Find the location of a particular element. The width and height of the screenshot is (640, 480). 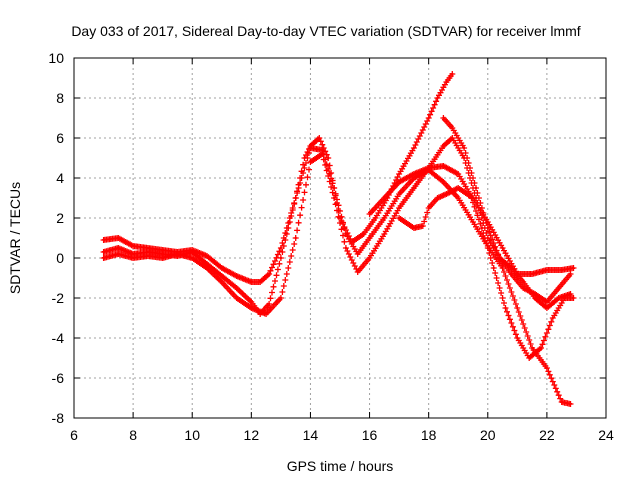

y-tick-label: 8 is located at coordinates (60, 98).